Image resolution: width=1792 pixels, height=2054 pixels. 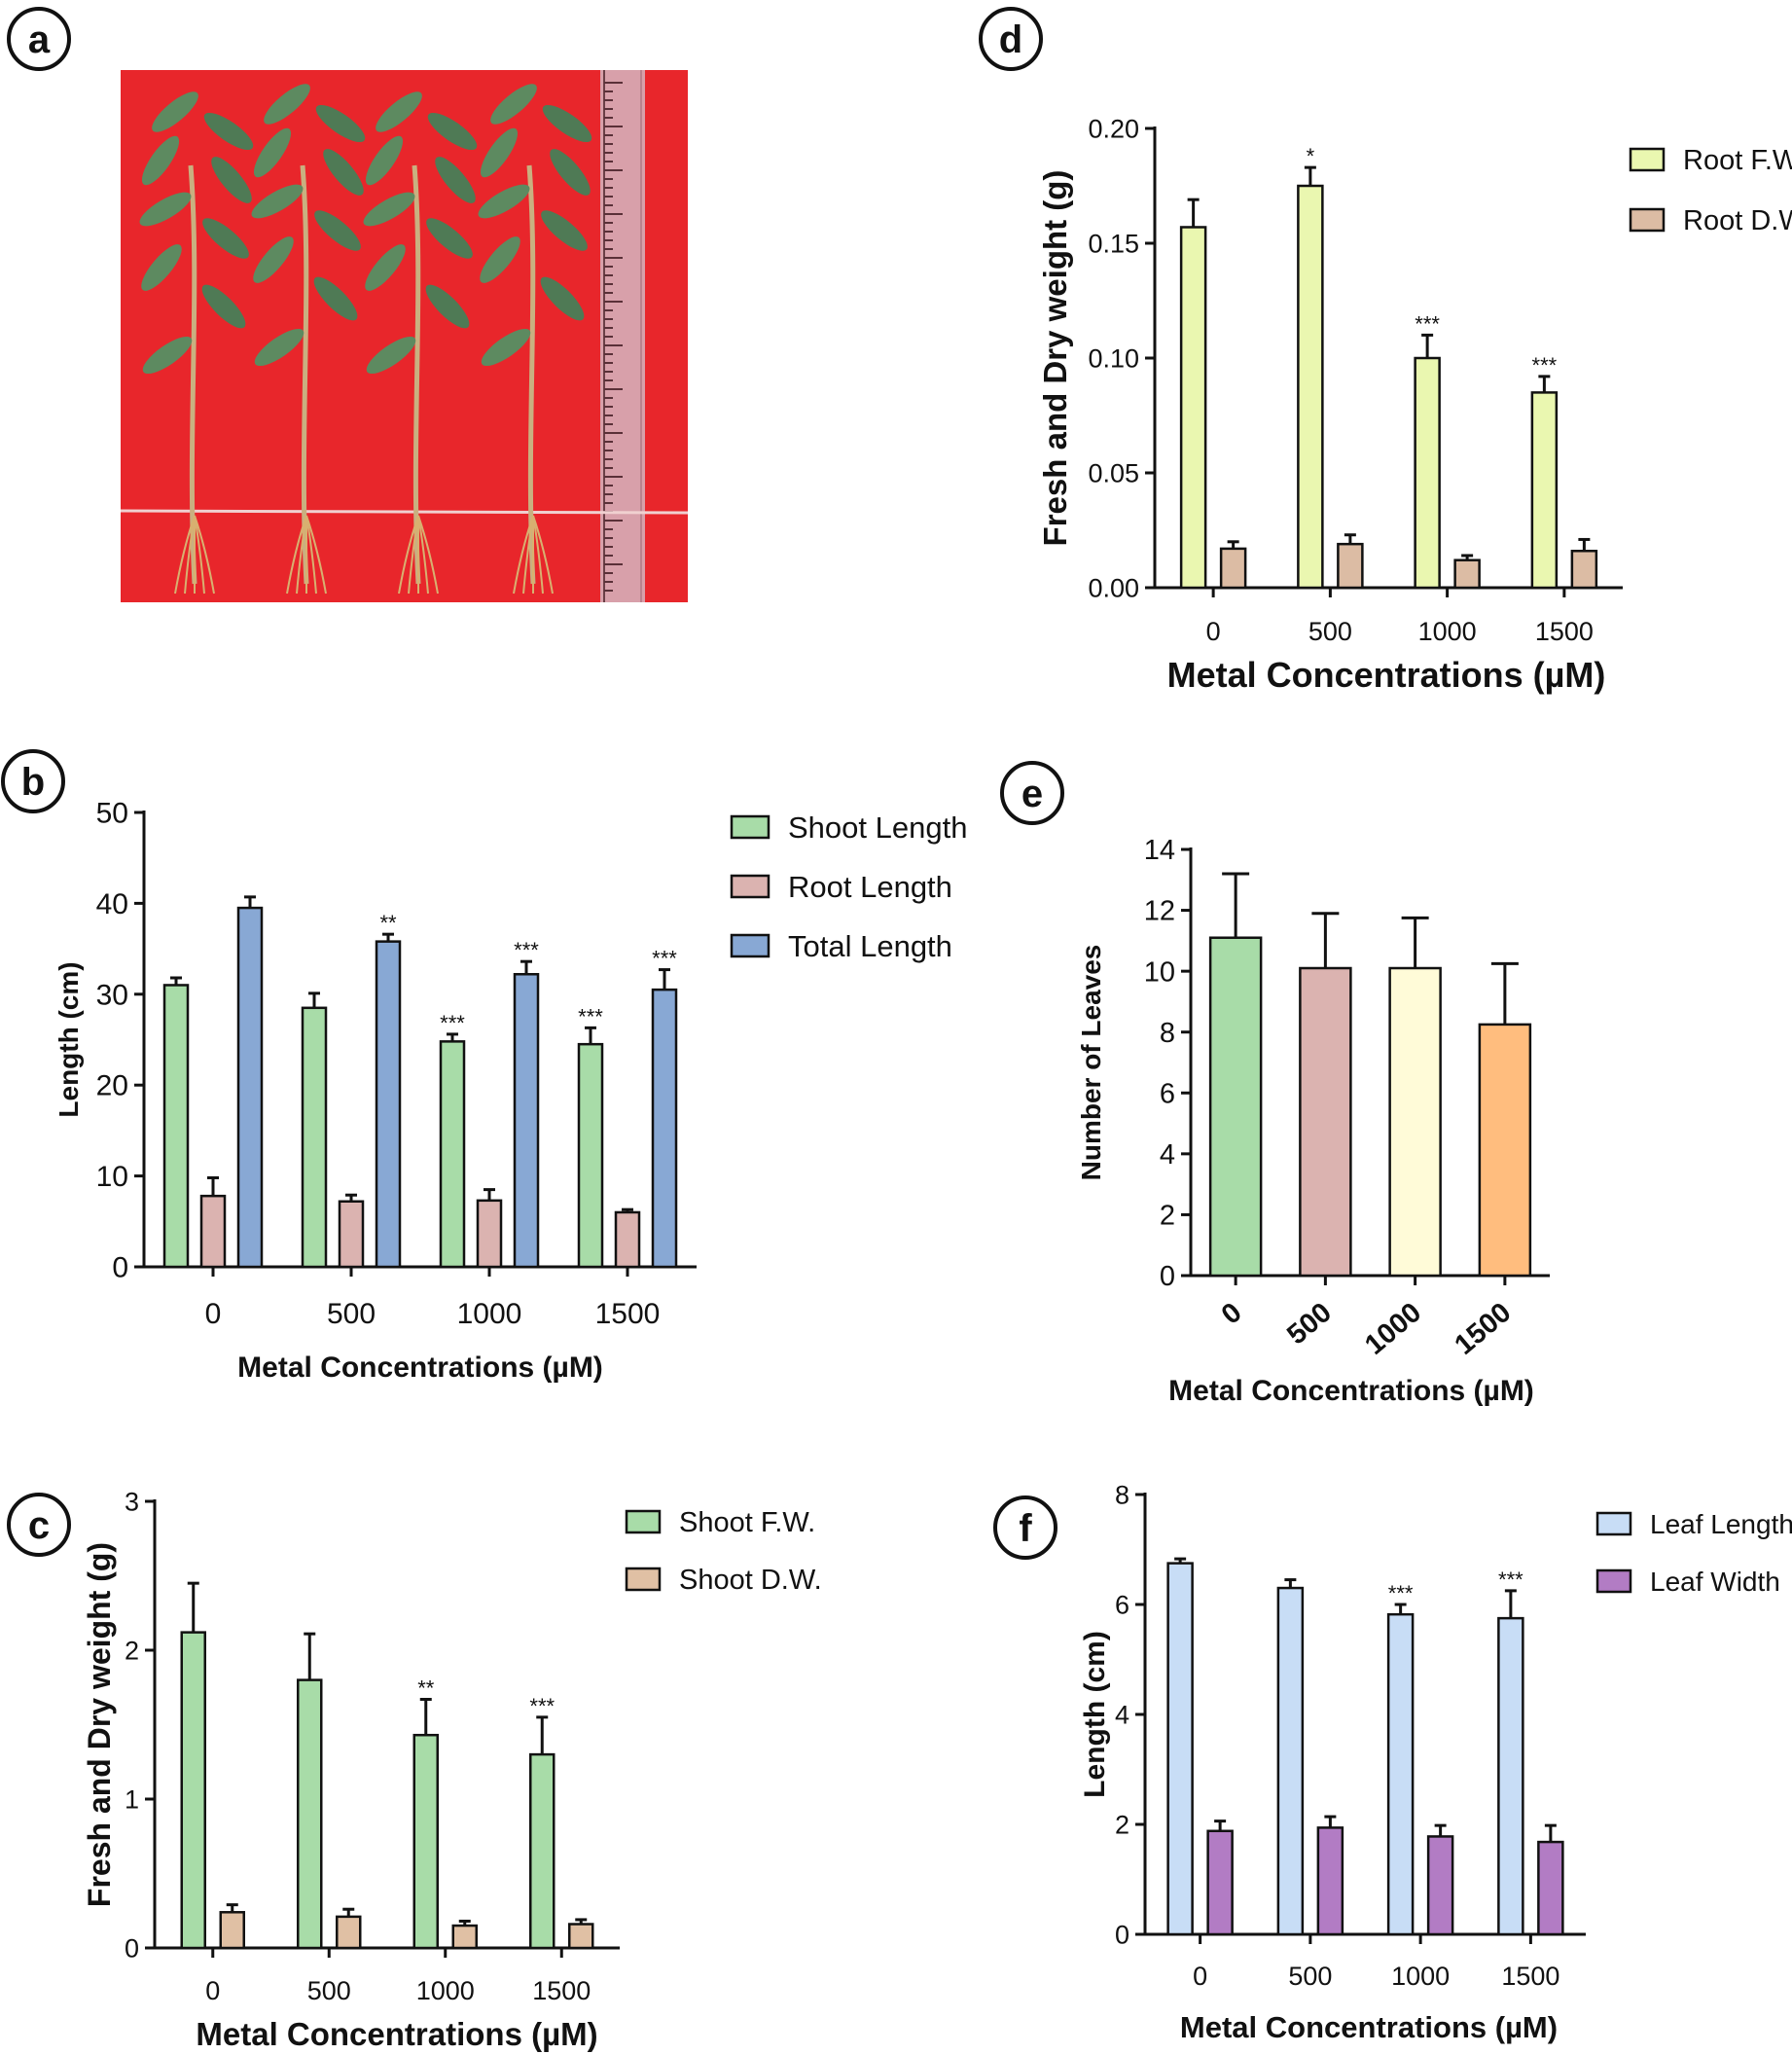 I want to click on svg-text: d, so click(x=1010, y=39).